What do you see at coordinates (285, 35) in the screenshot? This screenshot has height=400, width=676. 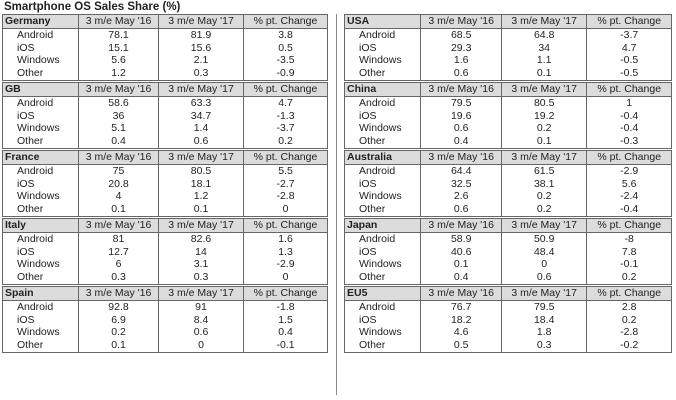 I see `pt-change: 3.8` at bounding box center [285, 35].